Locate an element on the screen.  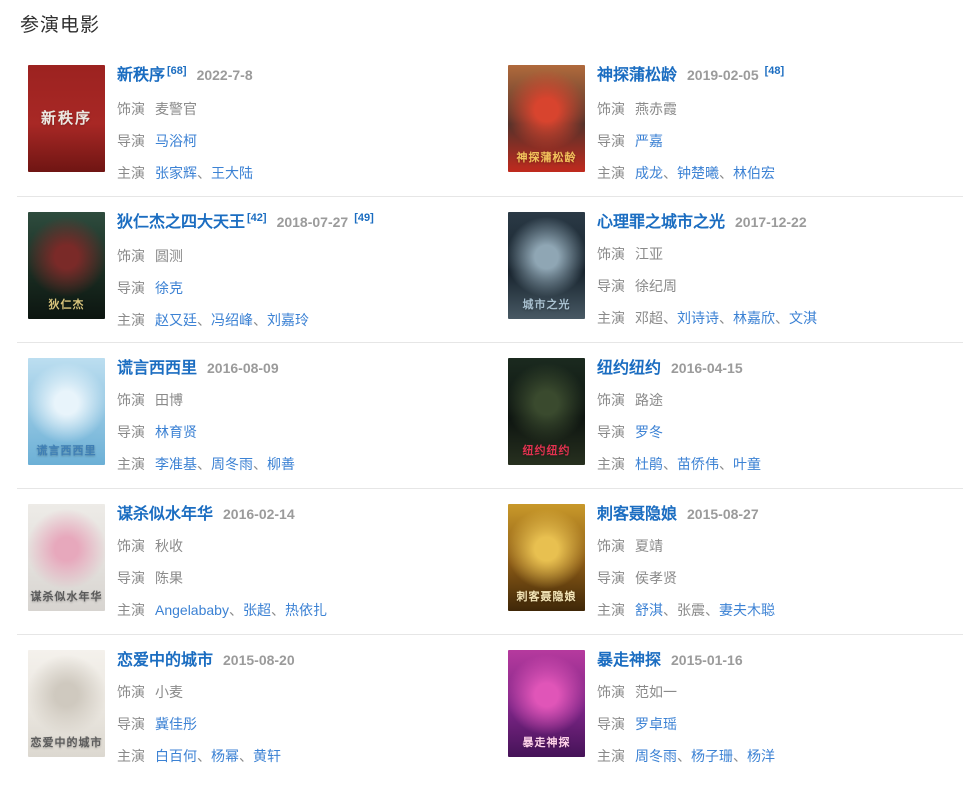
cast-link: 杨洋 is located at coordinates (761, 756).